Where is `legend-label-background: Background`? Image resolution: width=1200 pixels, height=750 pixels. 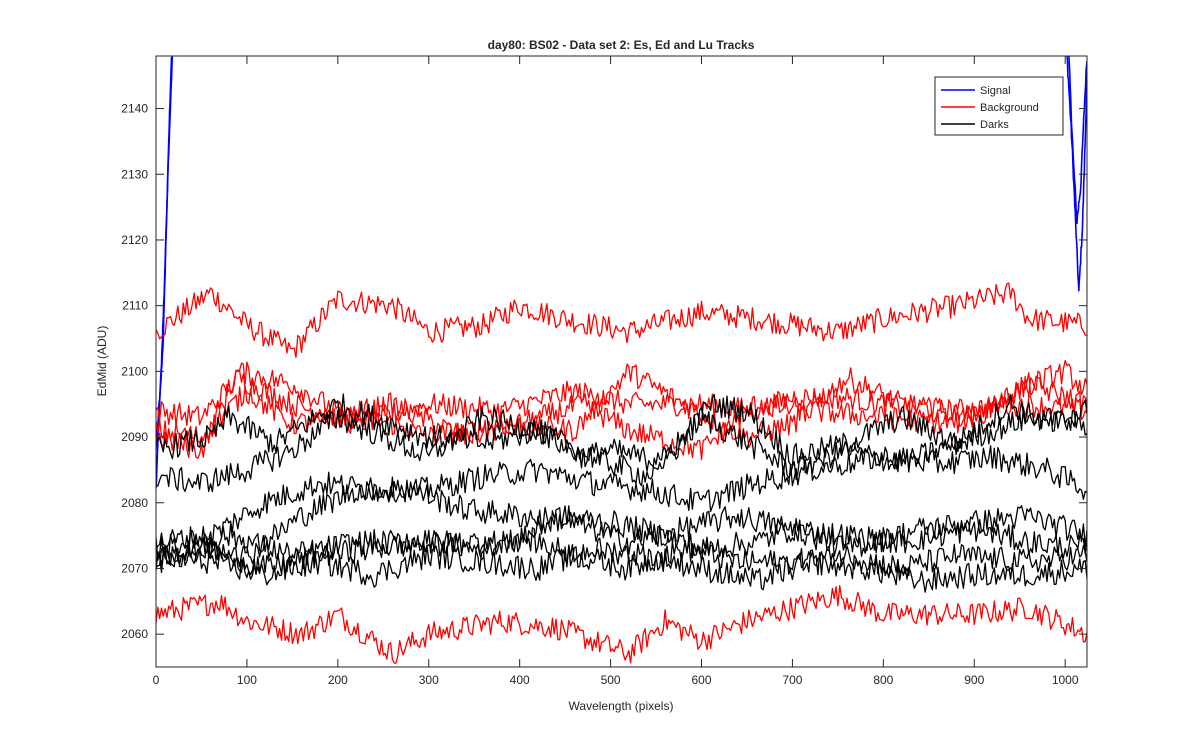 legend-label-background: Background is located at coordinates (1009, 108).